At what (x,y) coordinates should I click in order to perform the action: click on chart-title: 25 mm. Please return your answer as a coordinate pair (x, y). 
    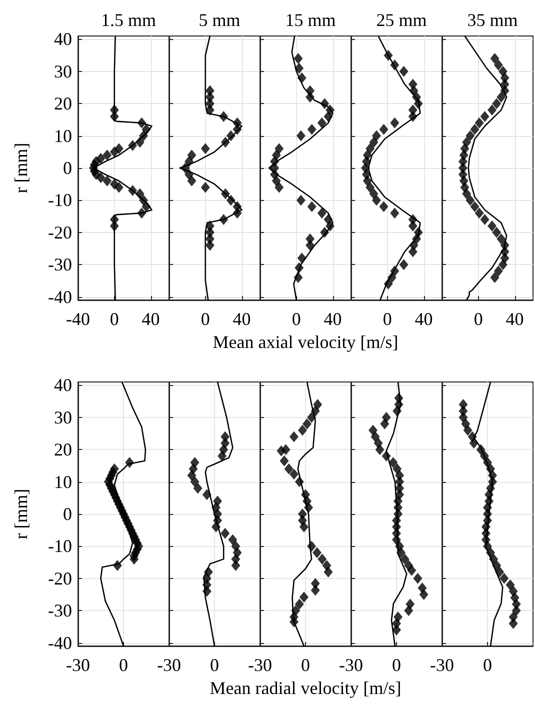
    Looking at the image, I should click on (401, 20).